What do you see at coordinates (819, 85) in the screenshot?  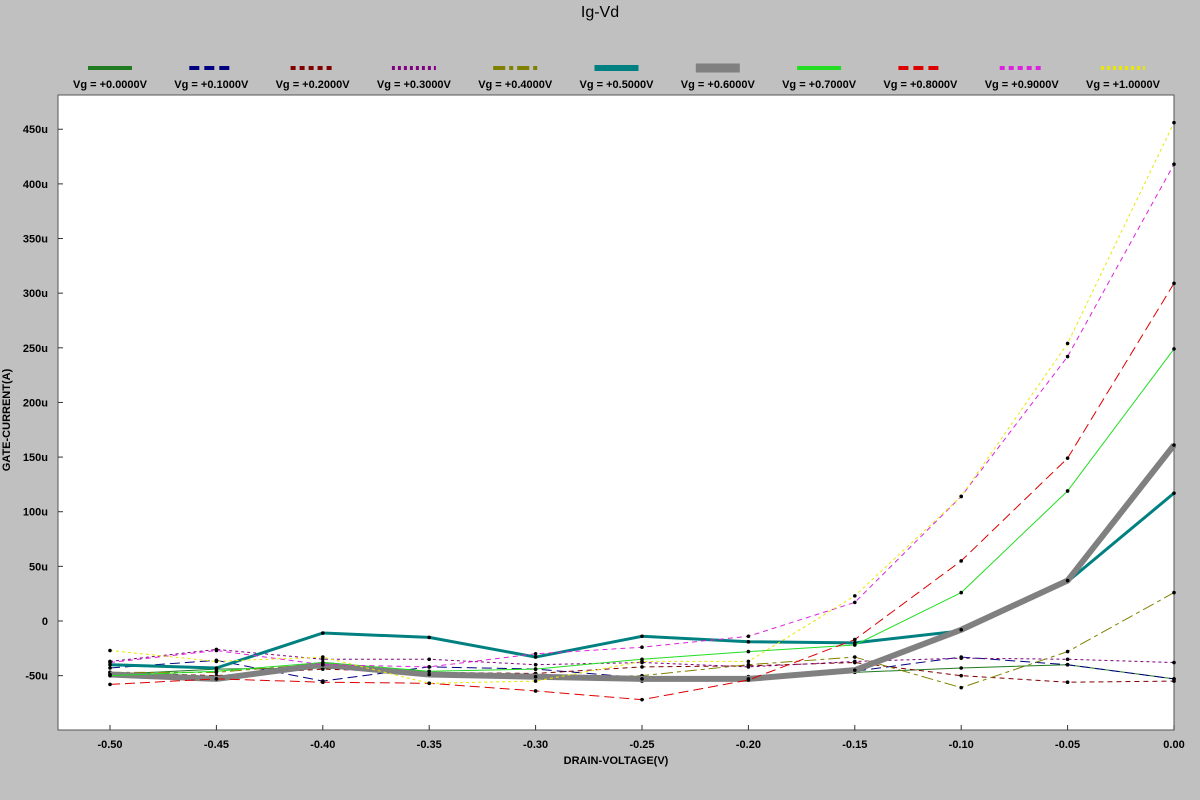 I see `legend-label: Vg = +0.7000V` at bounding box center [819, 85].